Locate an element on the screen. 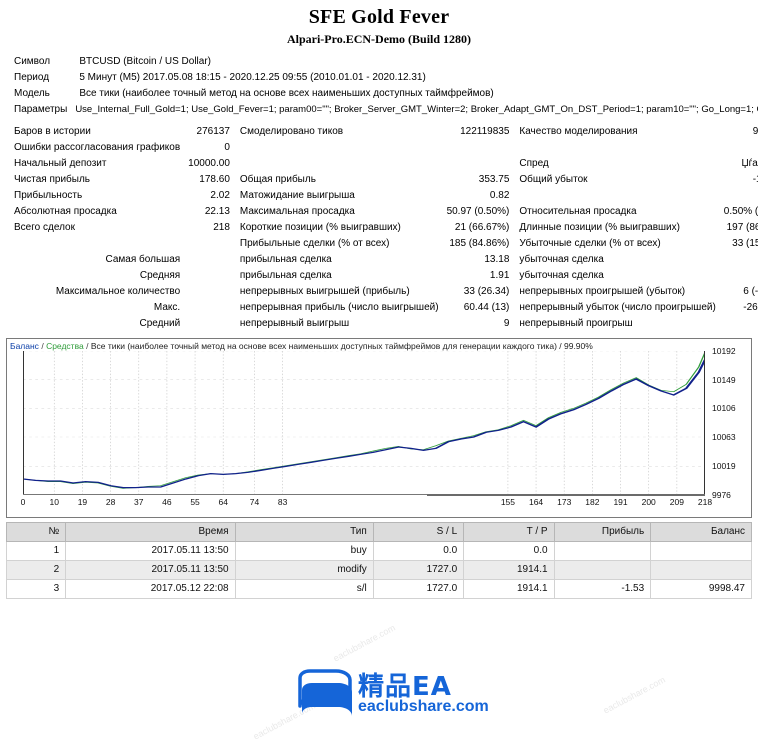 The image size is (758, 750). mismatch-value: 0 is located at coordinates (227, 147).